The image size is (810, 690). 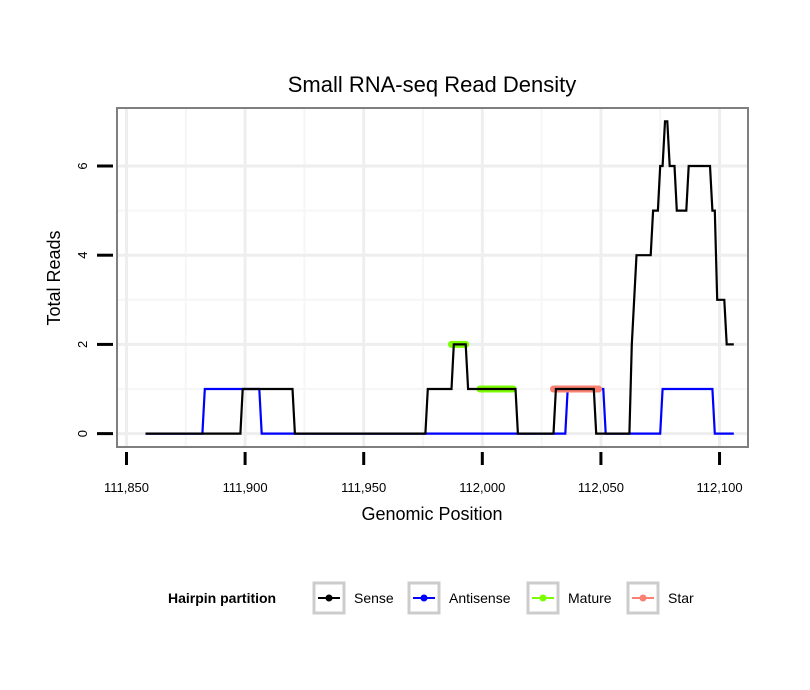 What do you see at coordinates (245, 487) in the screenshot?
I see `x-tick-label: 111,900` at bounding box center [245, 487].